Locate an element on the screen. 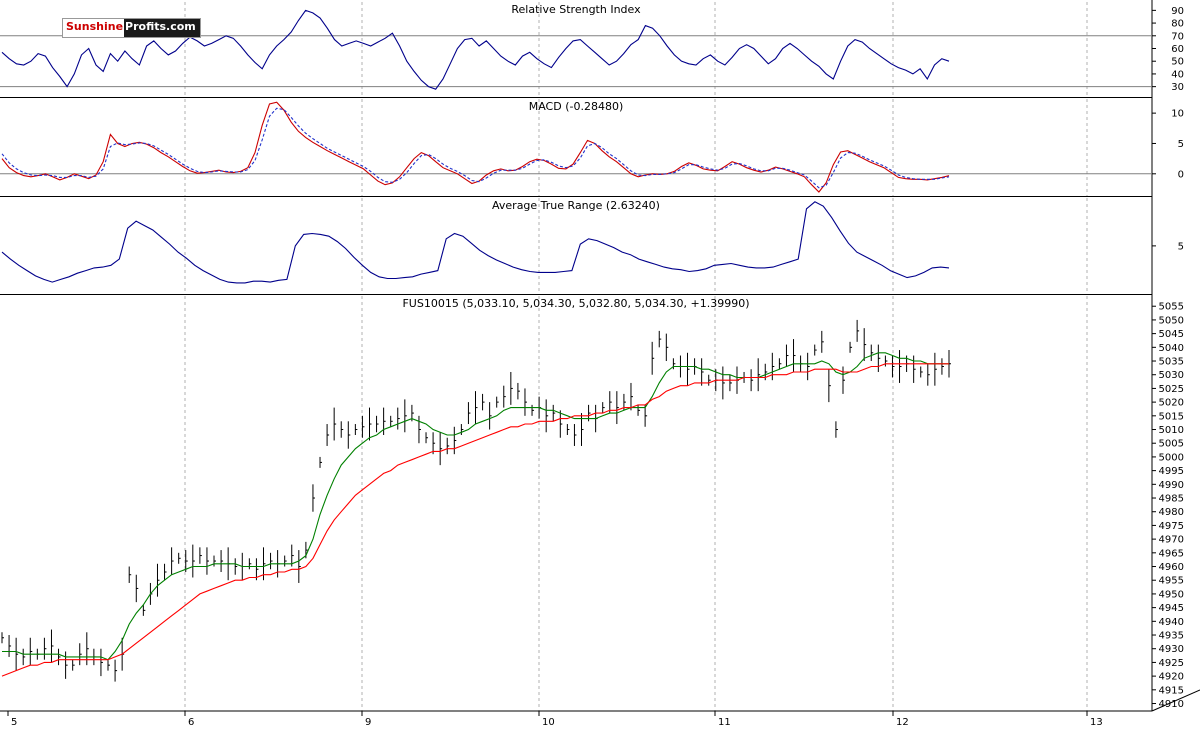  y-tick-label: 4980 is located at coordinates (1171, 512).